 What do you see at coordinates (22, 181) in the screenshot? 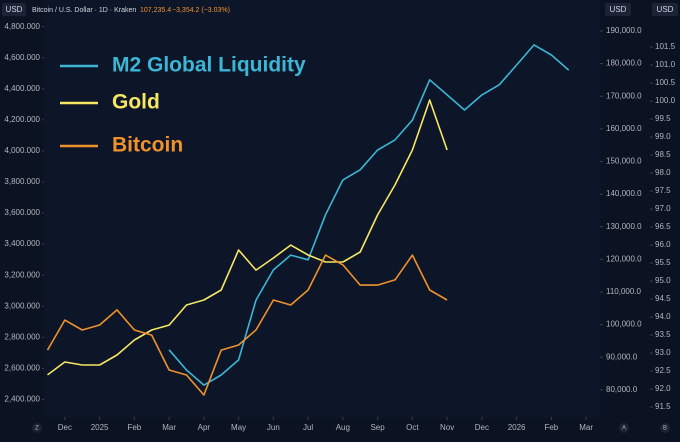
I see `y-tick-label: 3,800.000` at bounding box center [22, 181].